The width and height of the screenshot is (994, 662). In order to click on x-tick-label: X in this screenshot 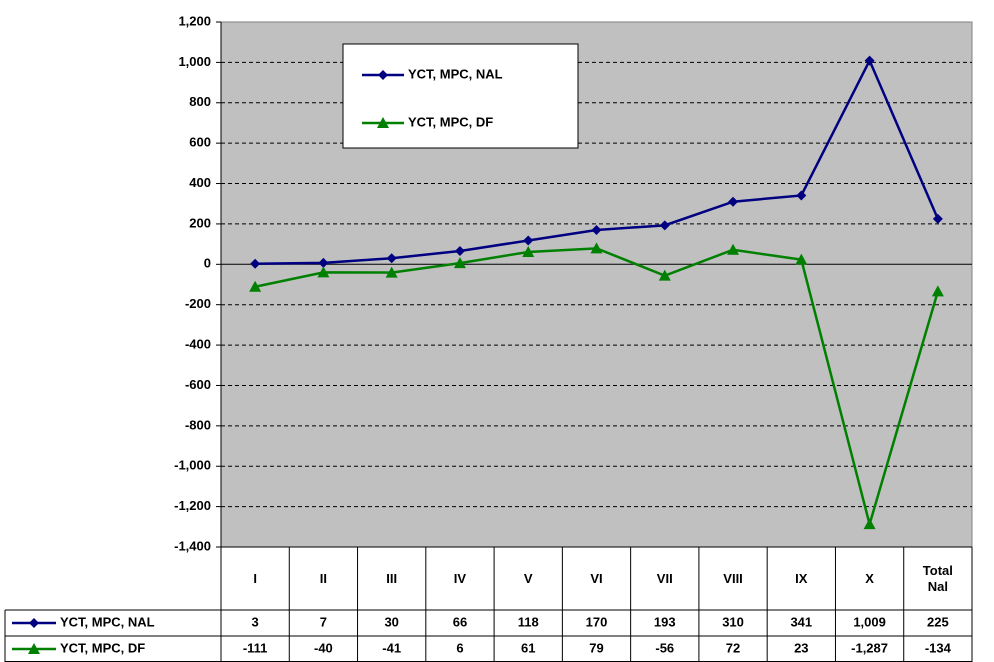, I will do `click(869, 578)`.